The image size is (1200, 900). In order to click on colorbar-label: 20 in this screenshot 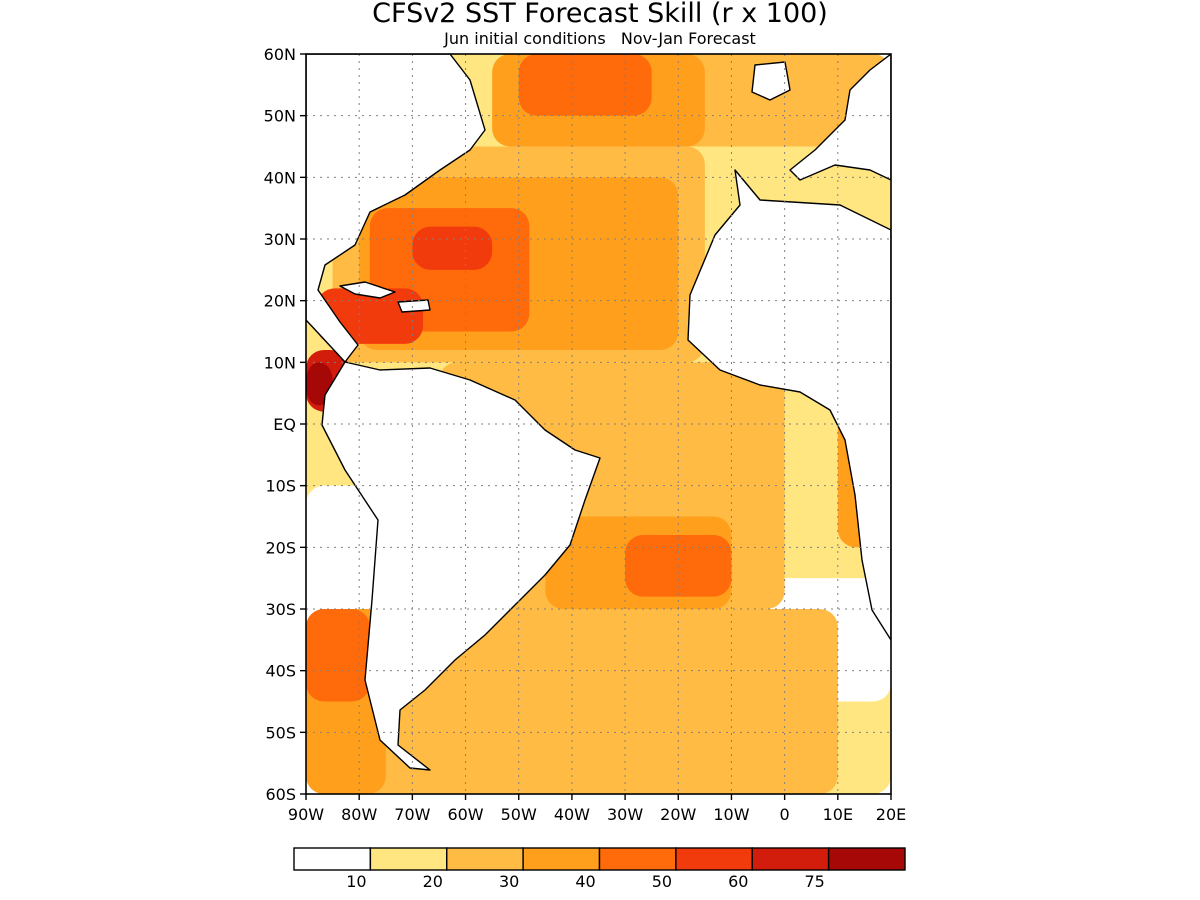, I will do `click(433, 881)`.